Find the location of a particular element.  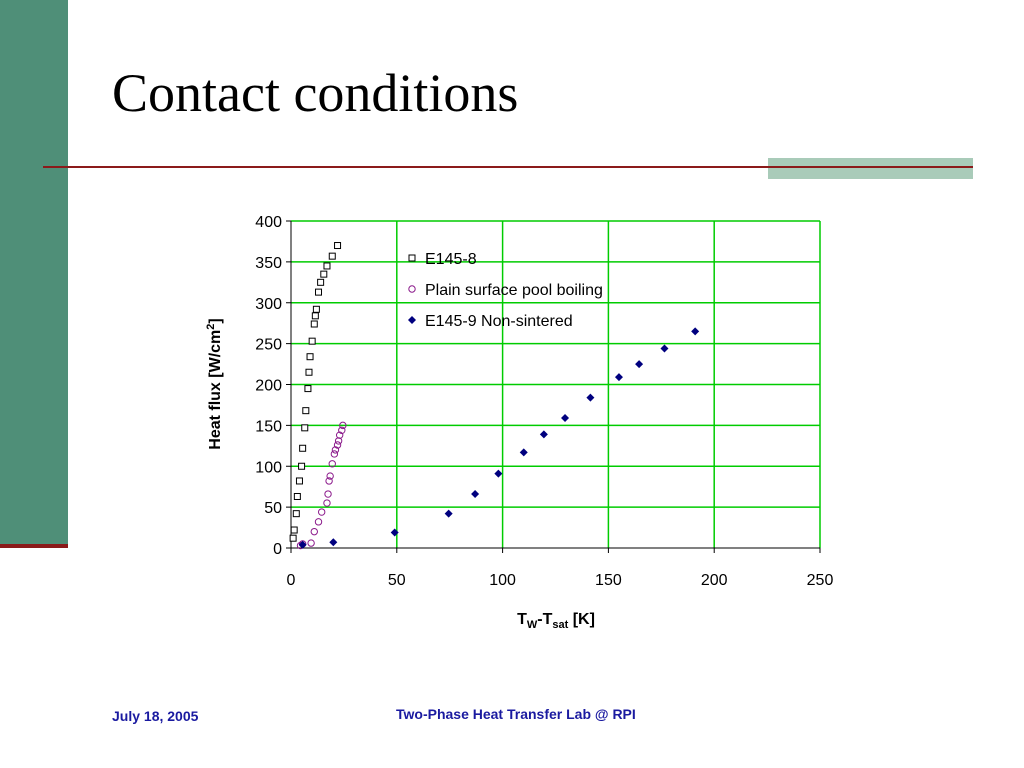

x-tick-label: 0 is located at coordinates (291, 580).